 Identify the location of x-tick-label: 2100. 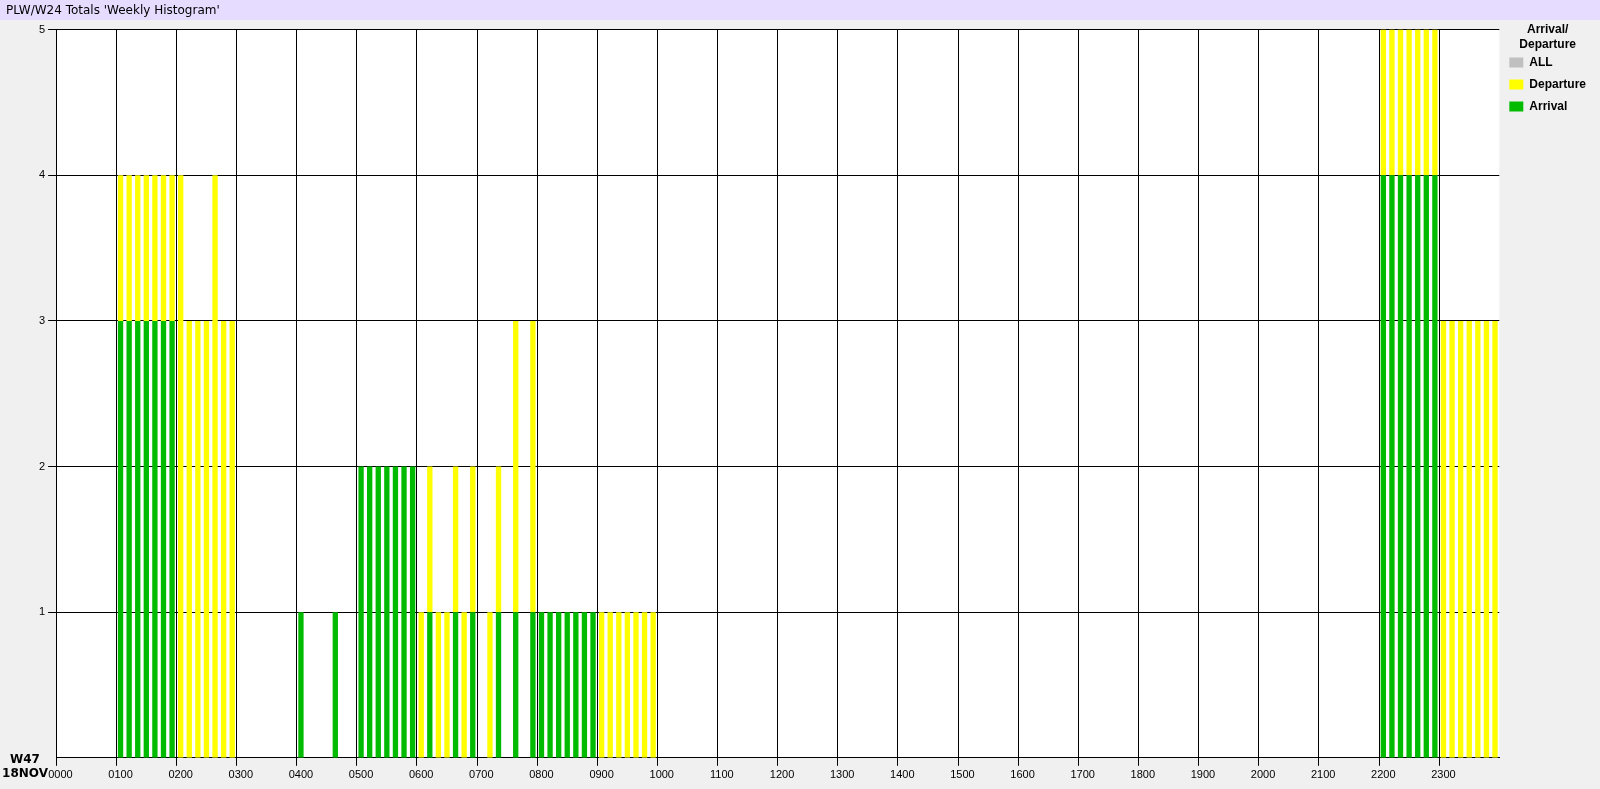
(1323, 774).